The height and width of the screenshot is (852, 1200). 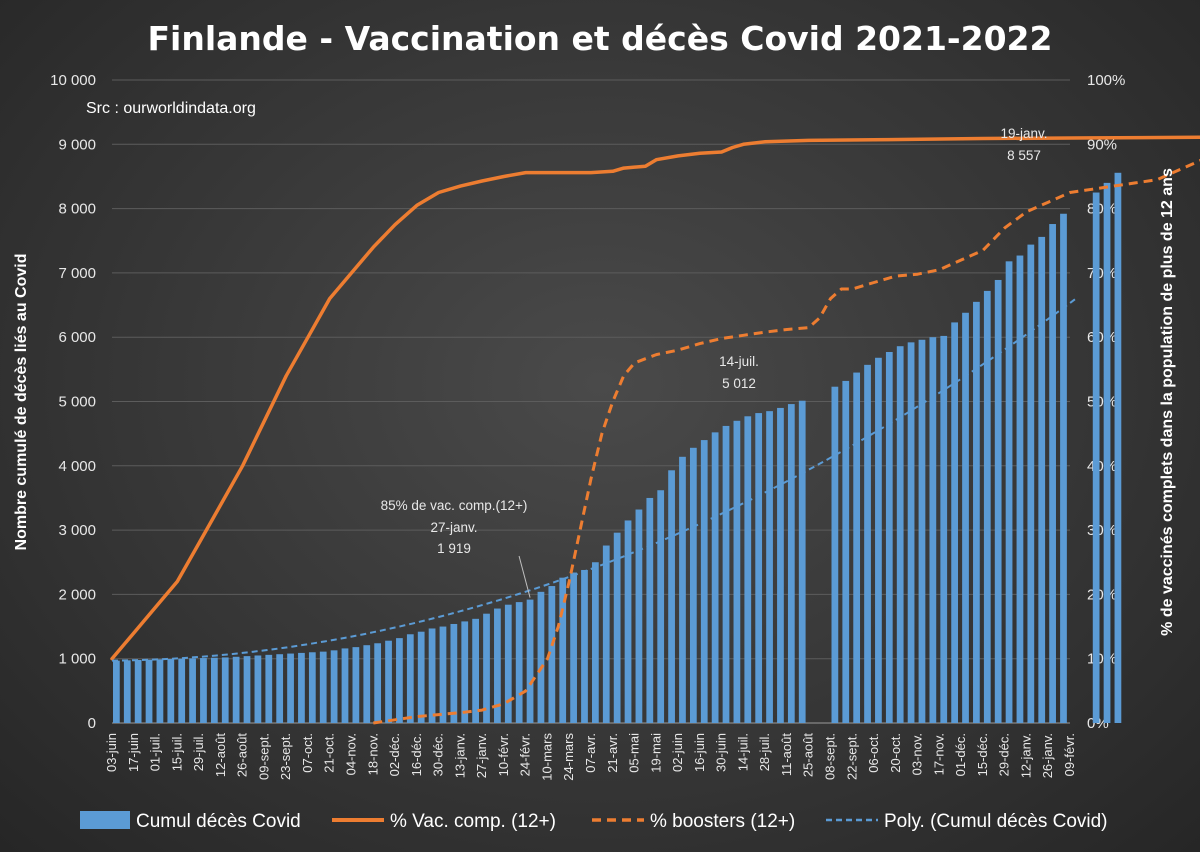 I want to click on x-tick-label: 07-oct., so click(x=307, y=753).